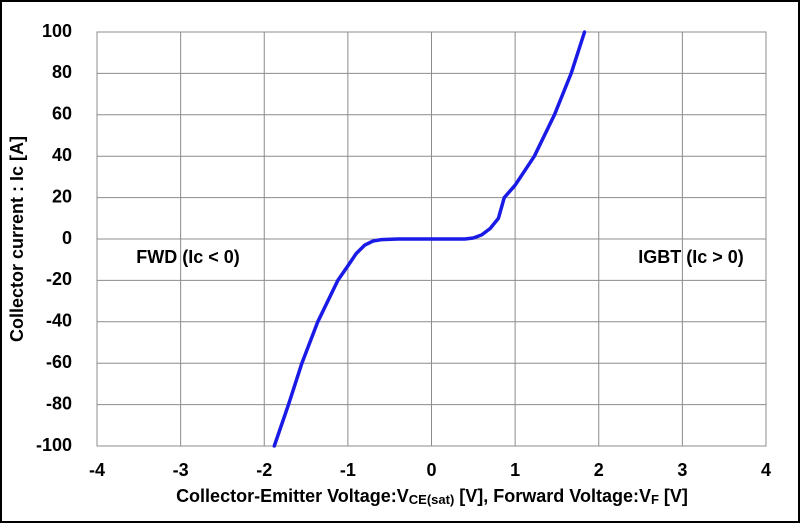  Describe the element at coordinates (59, 279) in the screenshot. I see `y-tick-label: -20` at that location.